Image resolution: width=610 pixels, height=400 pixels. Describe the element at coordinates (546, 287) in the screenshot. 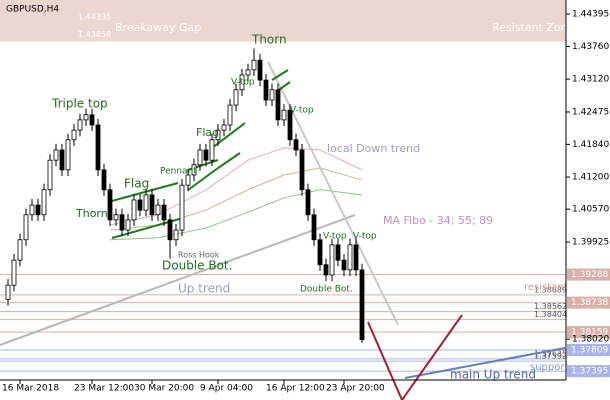

I see `annotation: resistant` at that location.